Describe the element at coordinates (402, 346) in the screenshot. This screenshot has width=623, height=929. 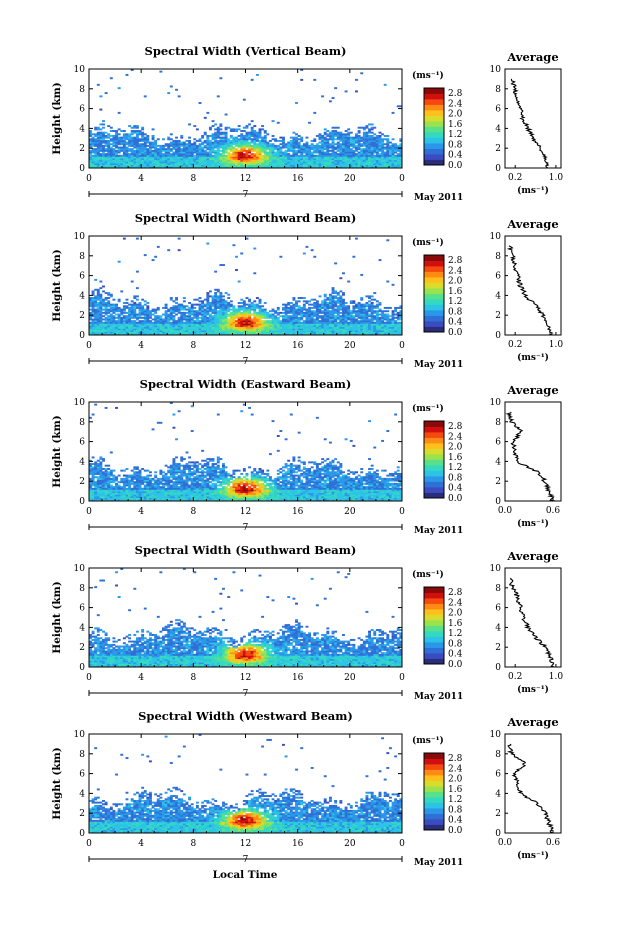
I see `x-tick-label: 0` at that location.